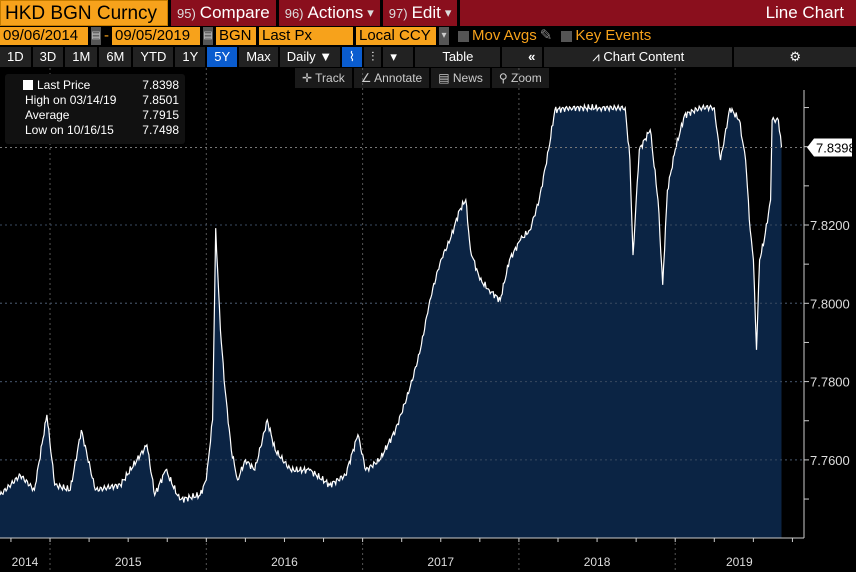  What do you see at coordinates (156, 36) in the screenshot?
I see `end-date-field: 09/05/2019` at bounding box center [156, 36].